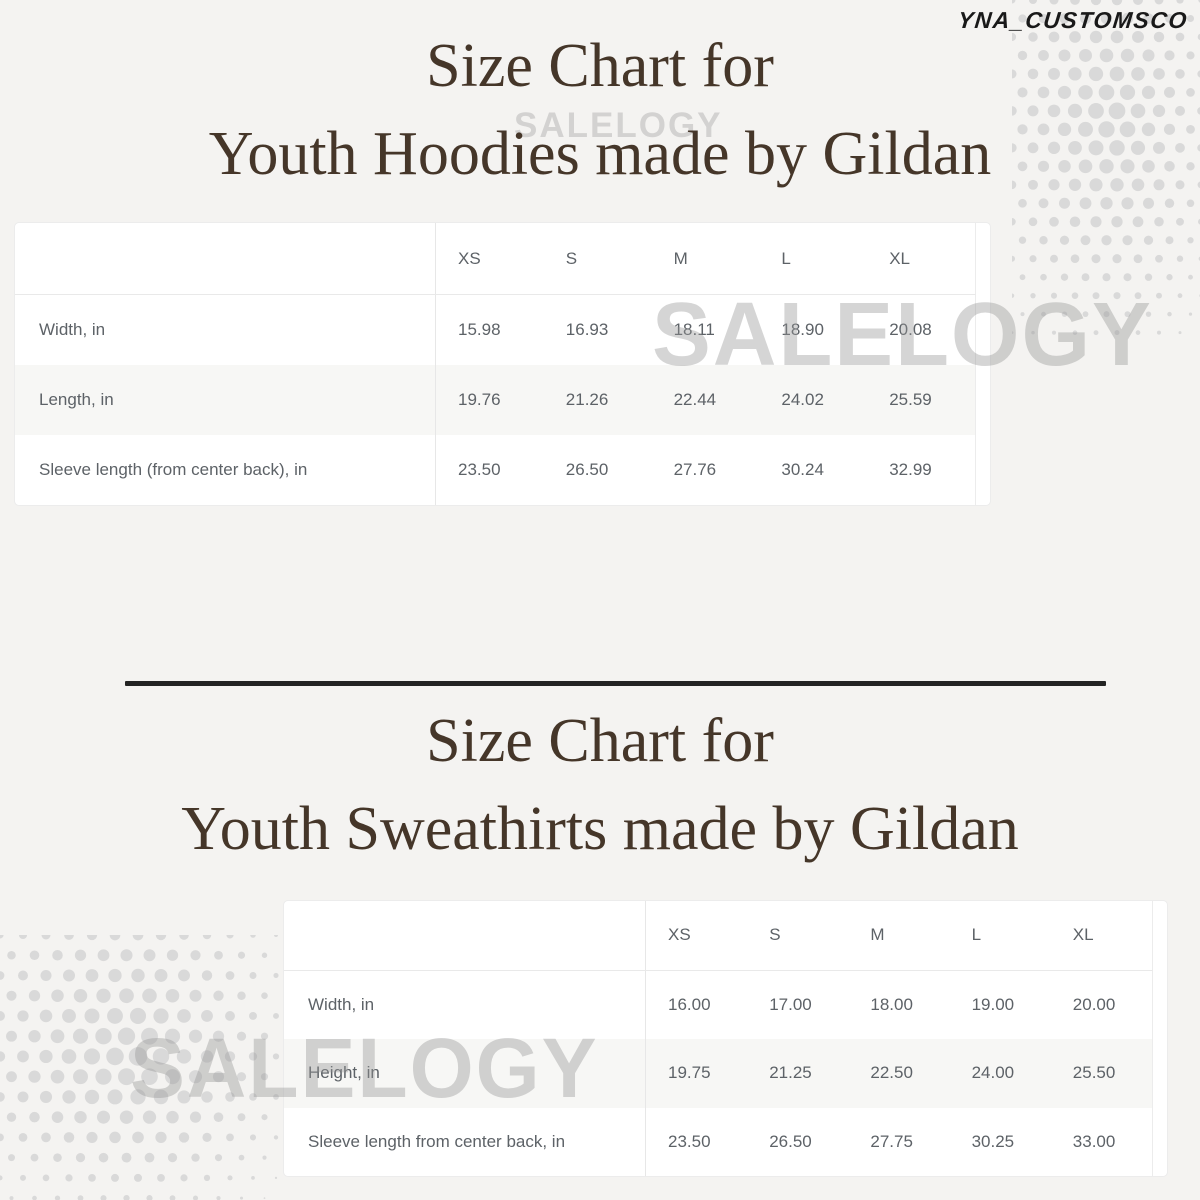 This screenshot has height=1200, width=1200. Describe the element at coordinates (615, 683) in the screenshot. I see `section-divider` at that location.